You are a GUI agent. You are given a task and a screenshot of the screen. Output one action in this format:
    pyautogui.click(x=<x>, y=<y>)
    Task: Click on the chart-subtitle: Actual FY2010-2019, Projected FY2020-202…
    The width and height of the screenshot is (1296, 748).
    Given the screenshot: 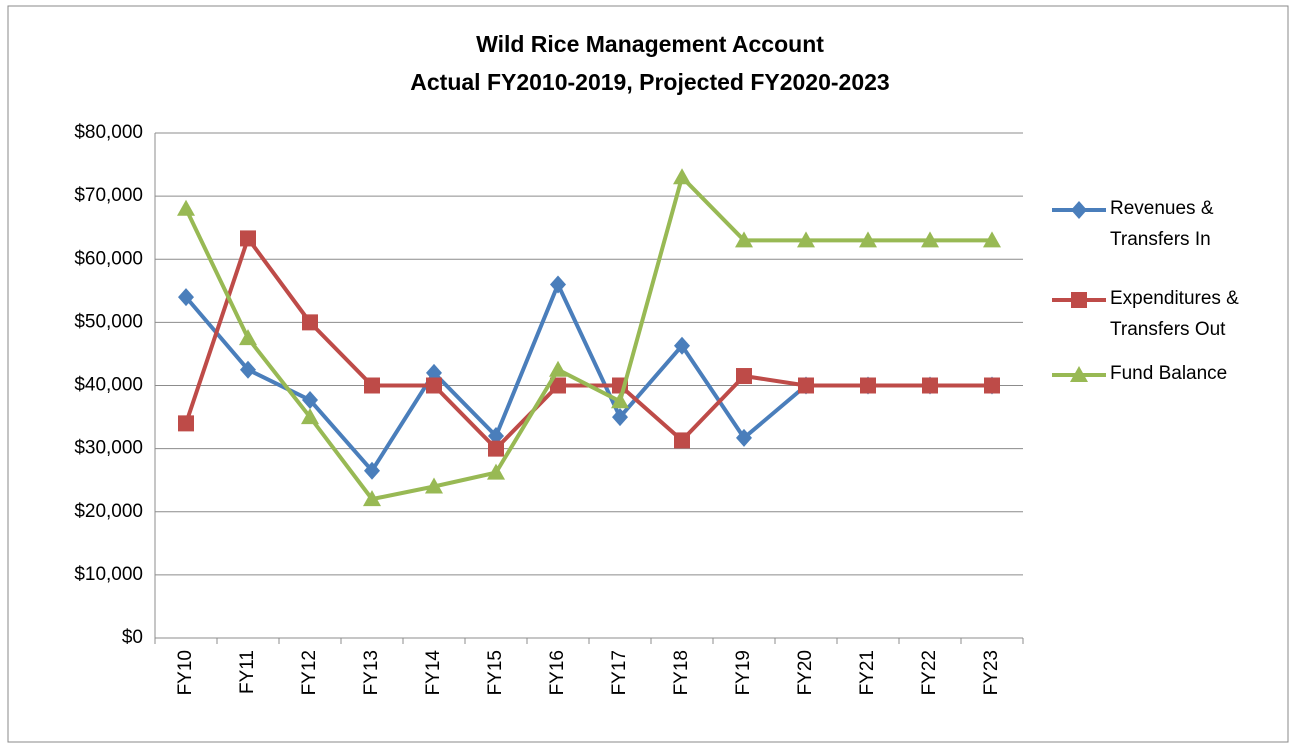 What is the action you would take?
    pyautogui.click(x=649, y=82)
    